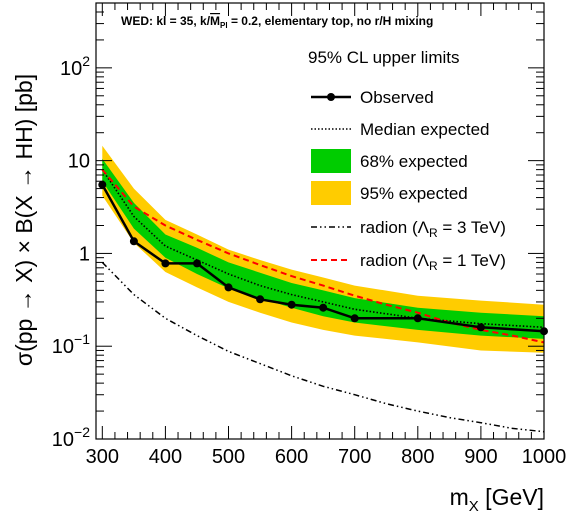 The width and height of the screenshot is (570, 519). What do you see at coordinates (165, 457) in the screenshot?
I see `x-tick-label: 400` at bounding box center [165, 457].